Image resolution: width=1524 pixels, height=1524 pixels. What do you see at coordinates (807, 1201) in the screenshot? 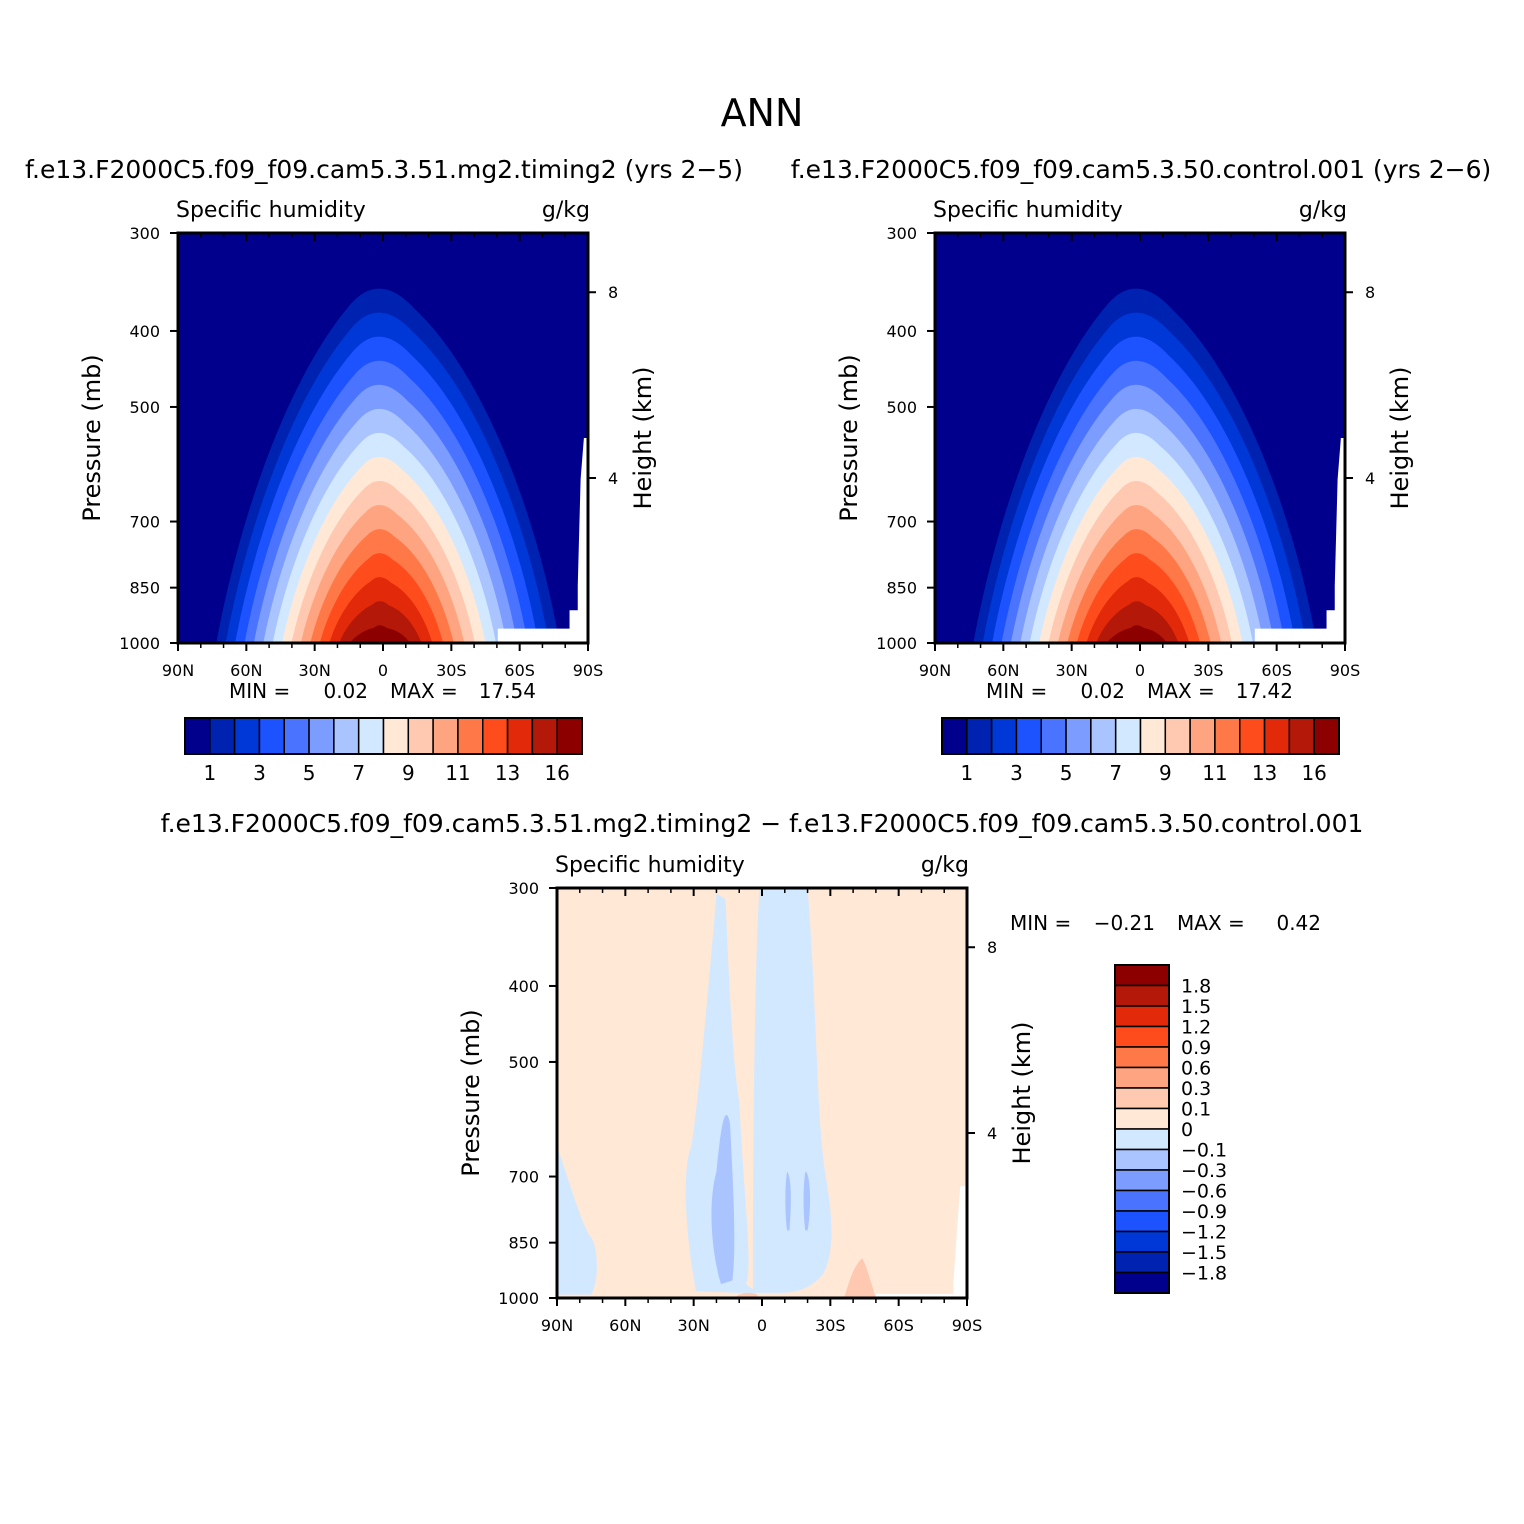
I see `diff-negative-pocket-south` at bounding box center [807, 1201].